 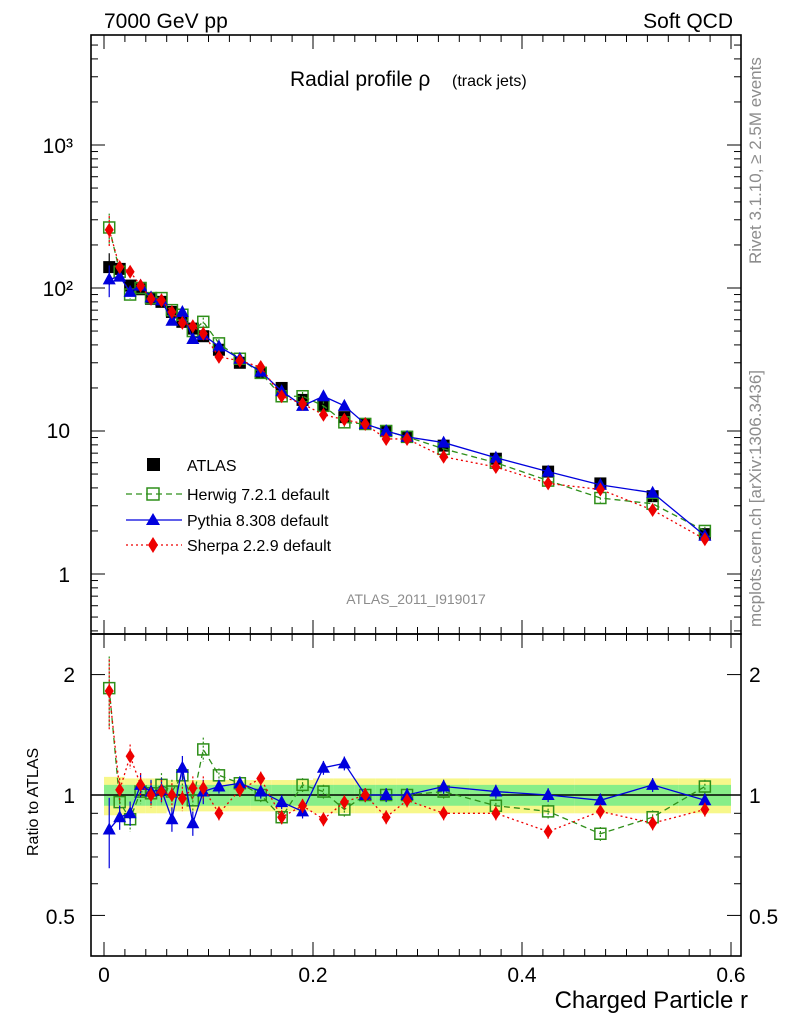 I want to click on ratio-ylabel: Ratio to ATLAS, so click(x=33, y=802).